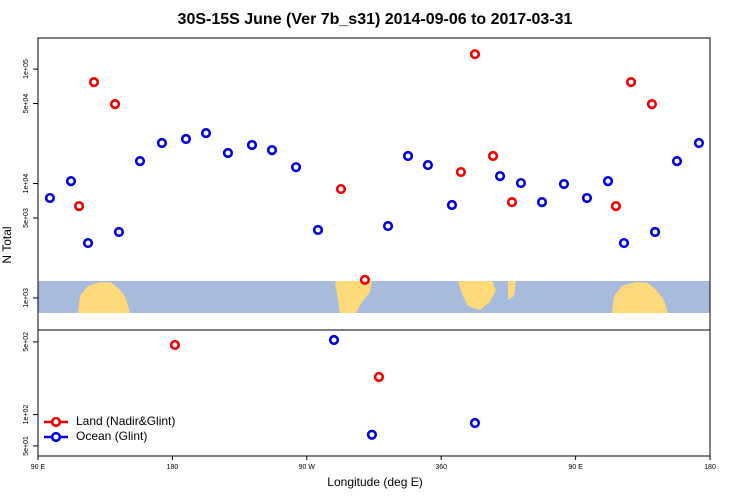 Image resolution: width=750 pixels, height=500 pixels. Describe the element at coordinates (26, 415) in the screenshot. I see `y-tick-label: 1e+02` at that location.